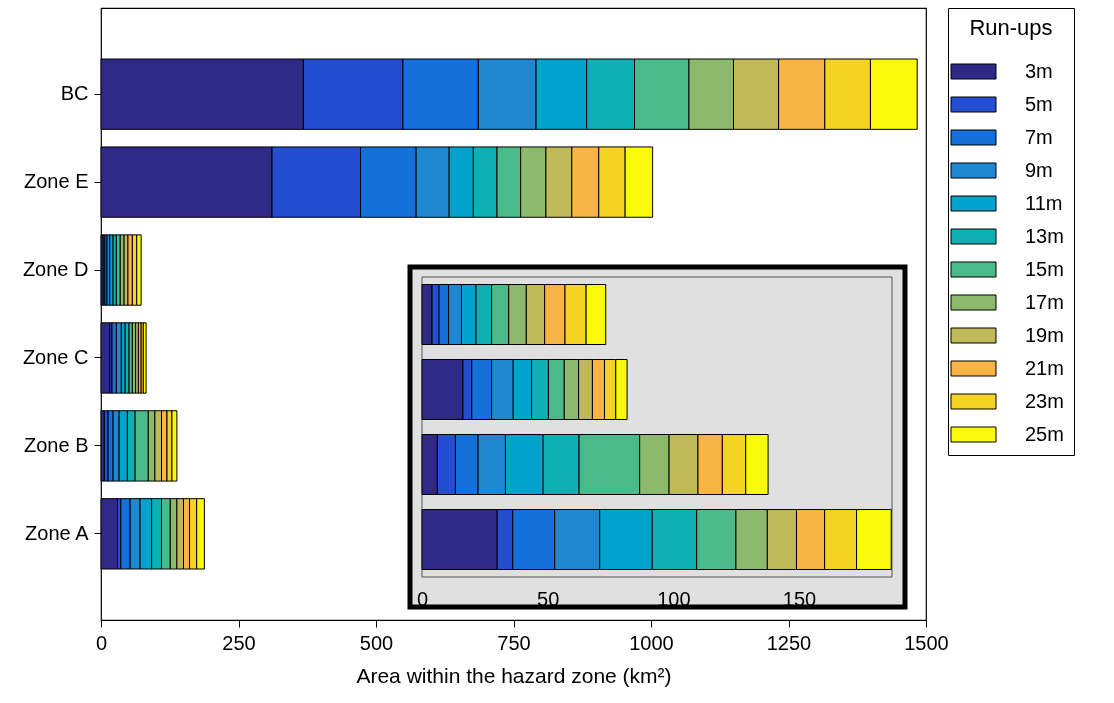 The height and width of the screenshot is (703, 1114). I want to click on x-tick-label: 500, so click(376, 642).